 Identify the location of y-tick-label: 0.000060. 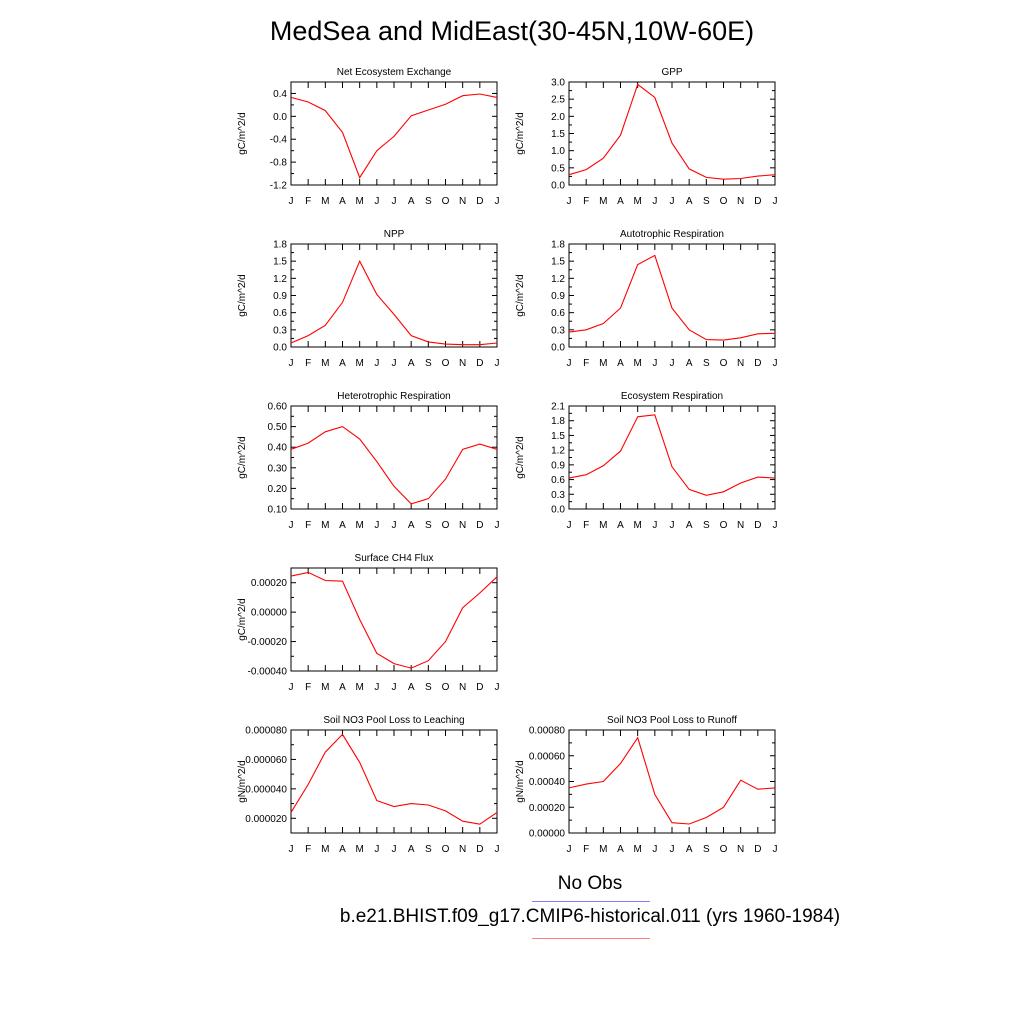
(266, 760).